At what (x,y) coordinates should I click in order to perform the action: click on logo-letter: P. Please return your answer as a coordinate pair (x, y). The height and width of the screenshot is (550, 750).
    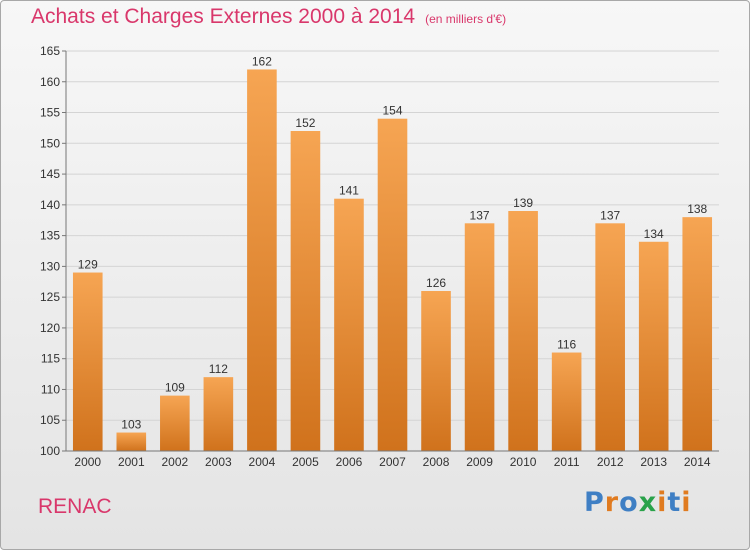
    Looking at the image, I should click on (594, 502).